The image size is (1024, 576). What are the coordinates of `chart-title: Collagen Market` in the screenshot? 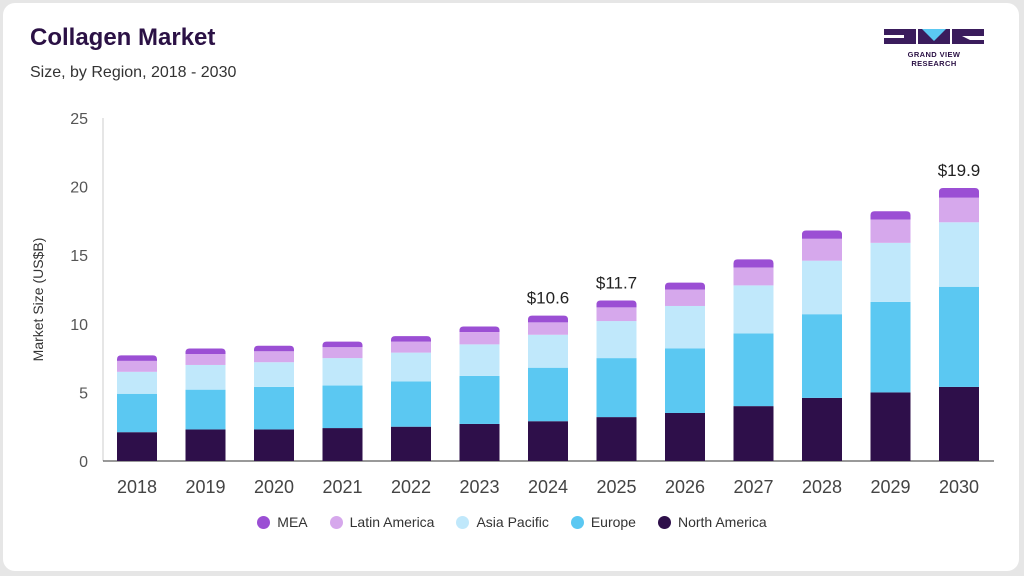 It's located at (123, 37).